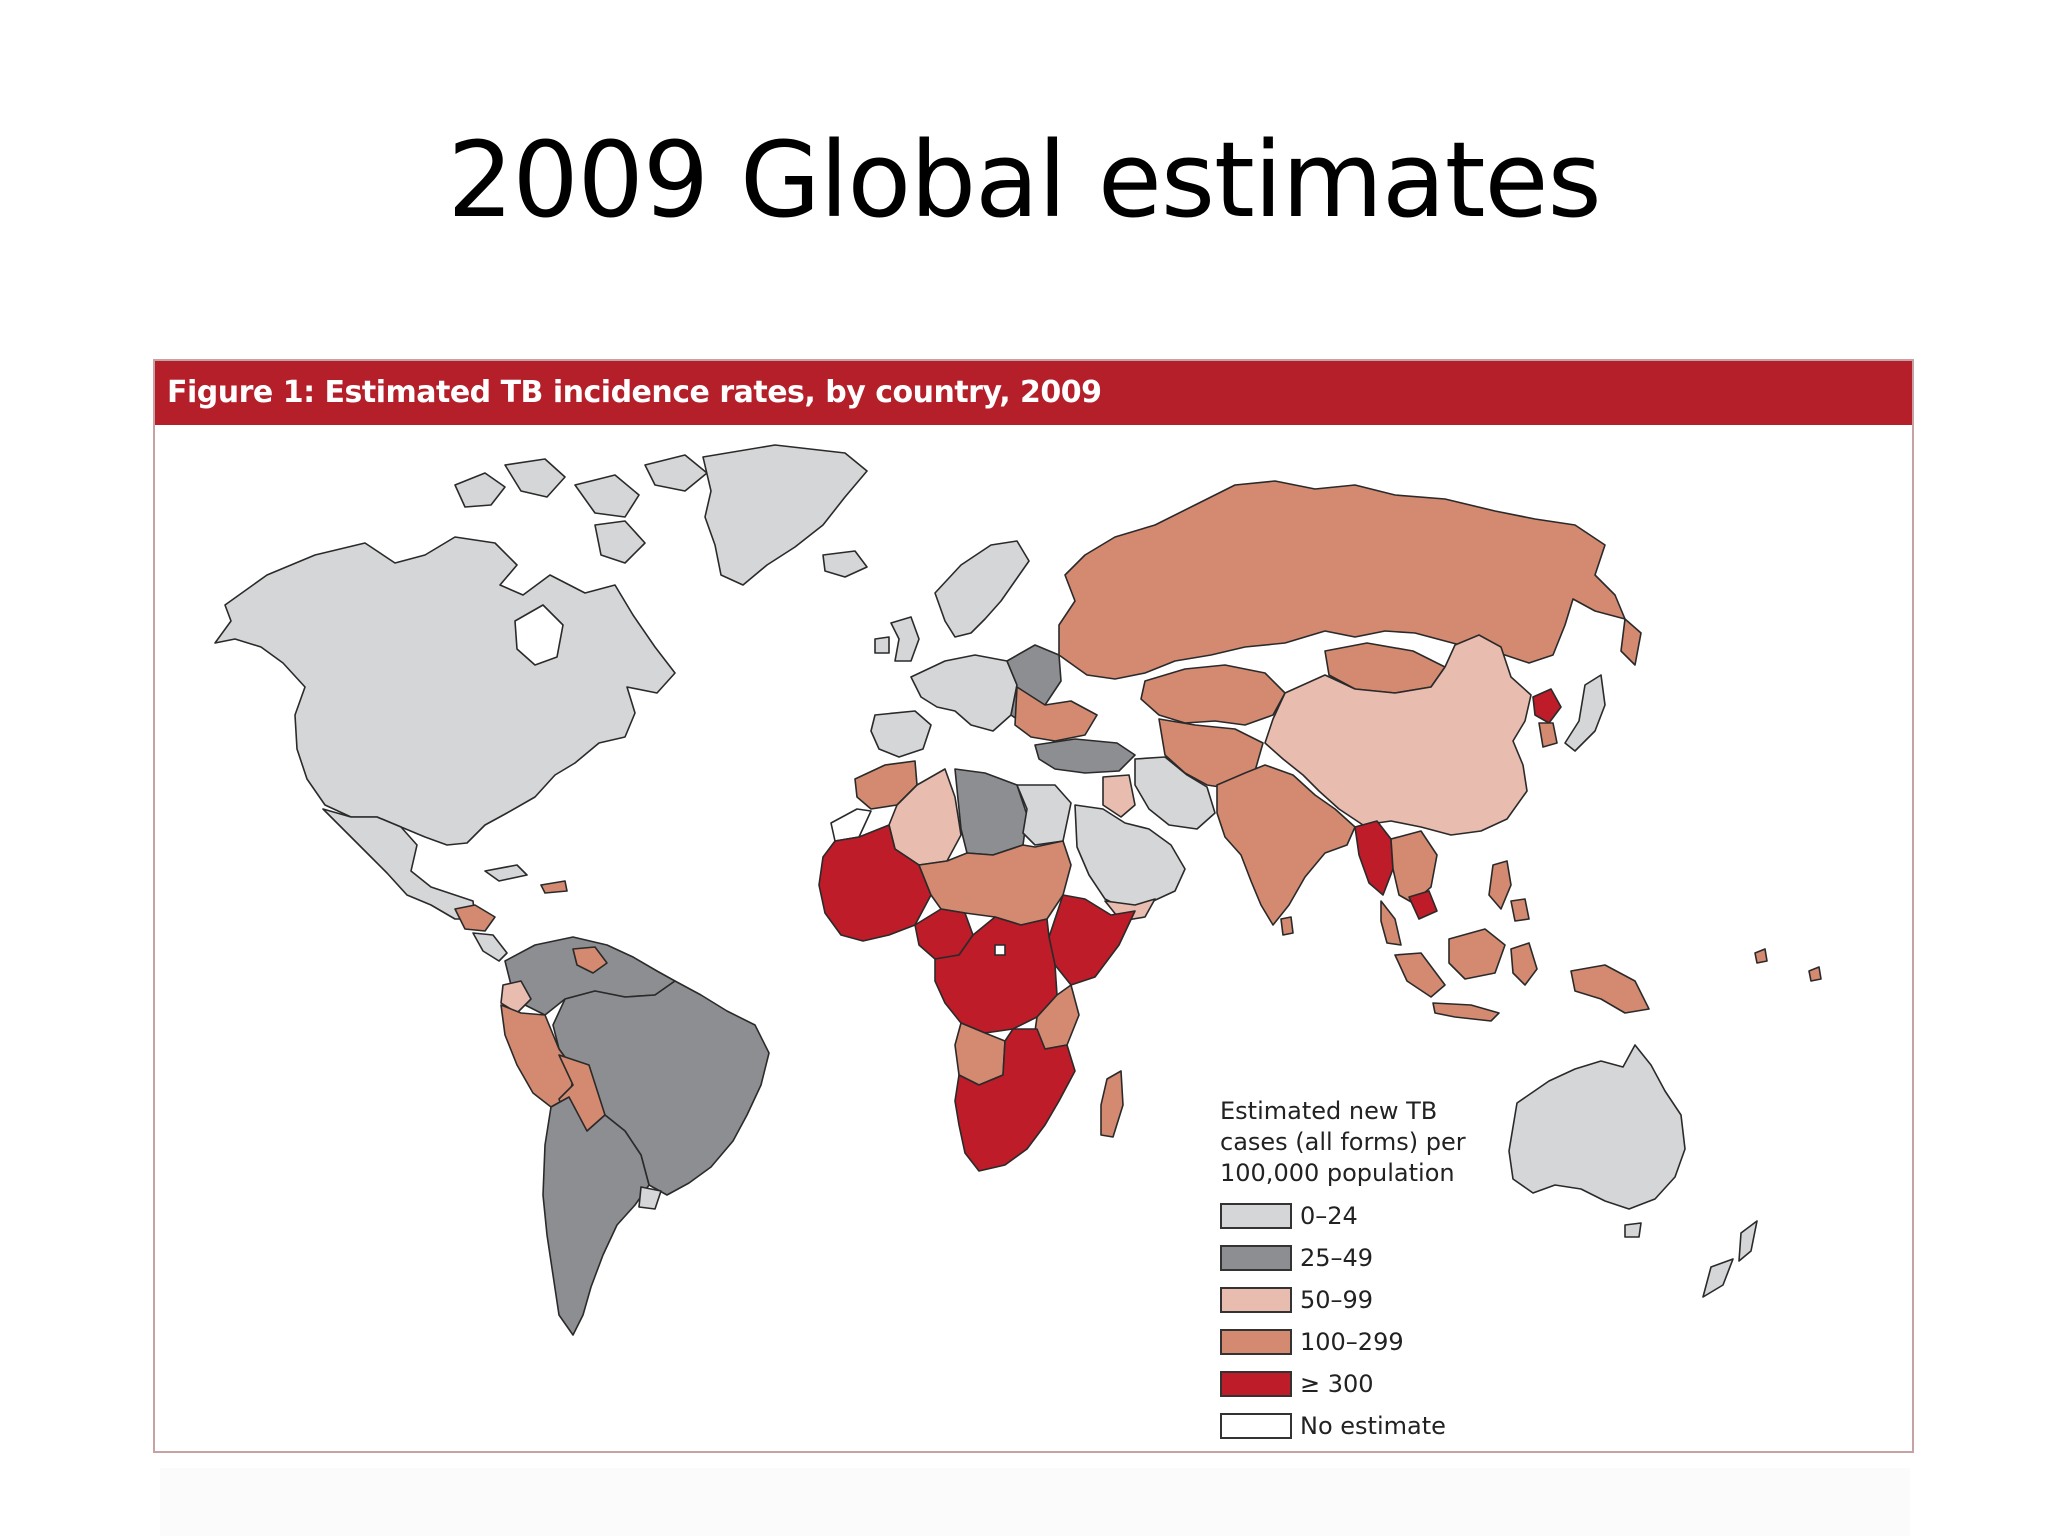 The height and width of the screenshot is (1536, 2048). I want to click on map-region-uruguay, so click(650, 1198).